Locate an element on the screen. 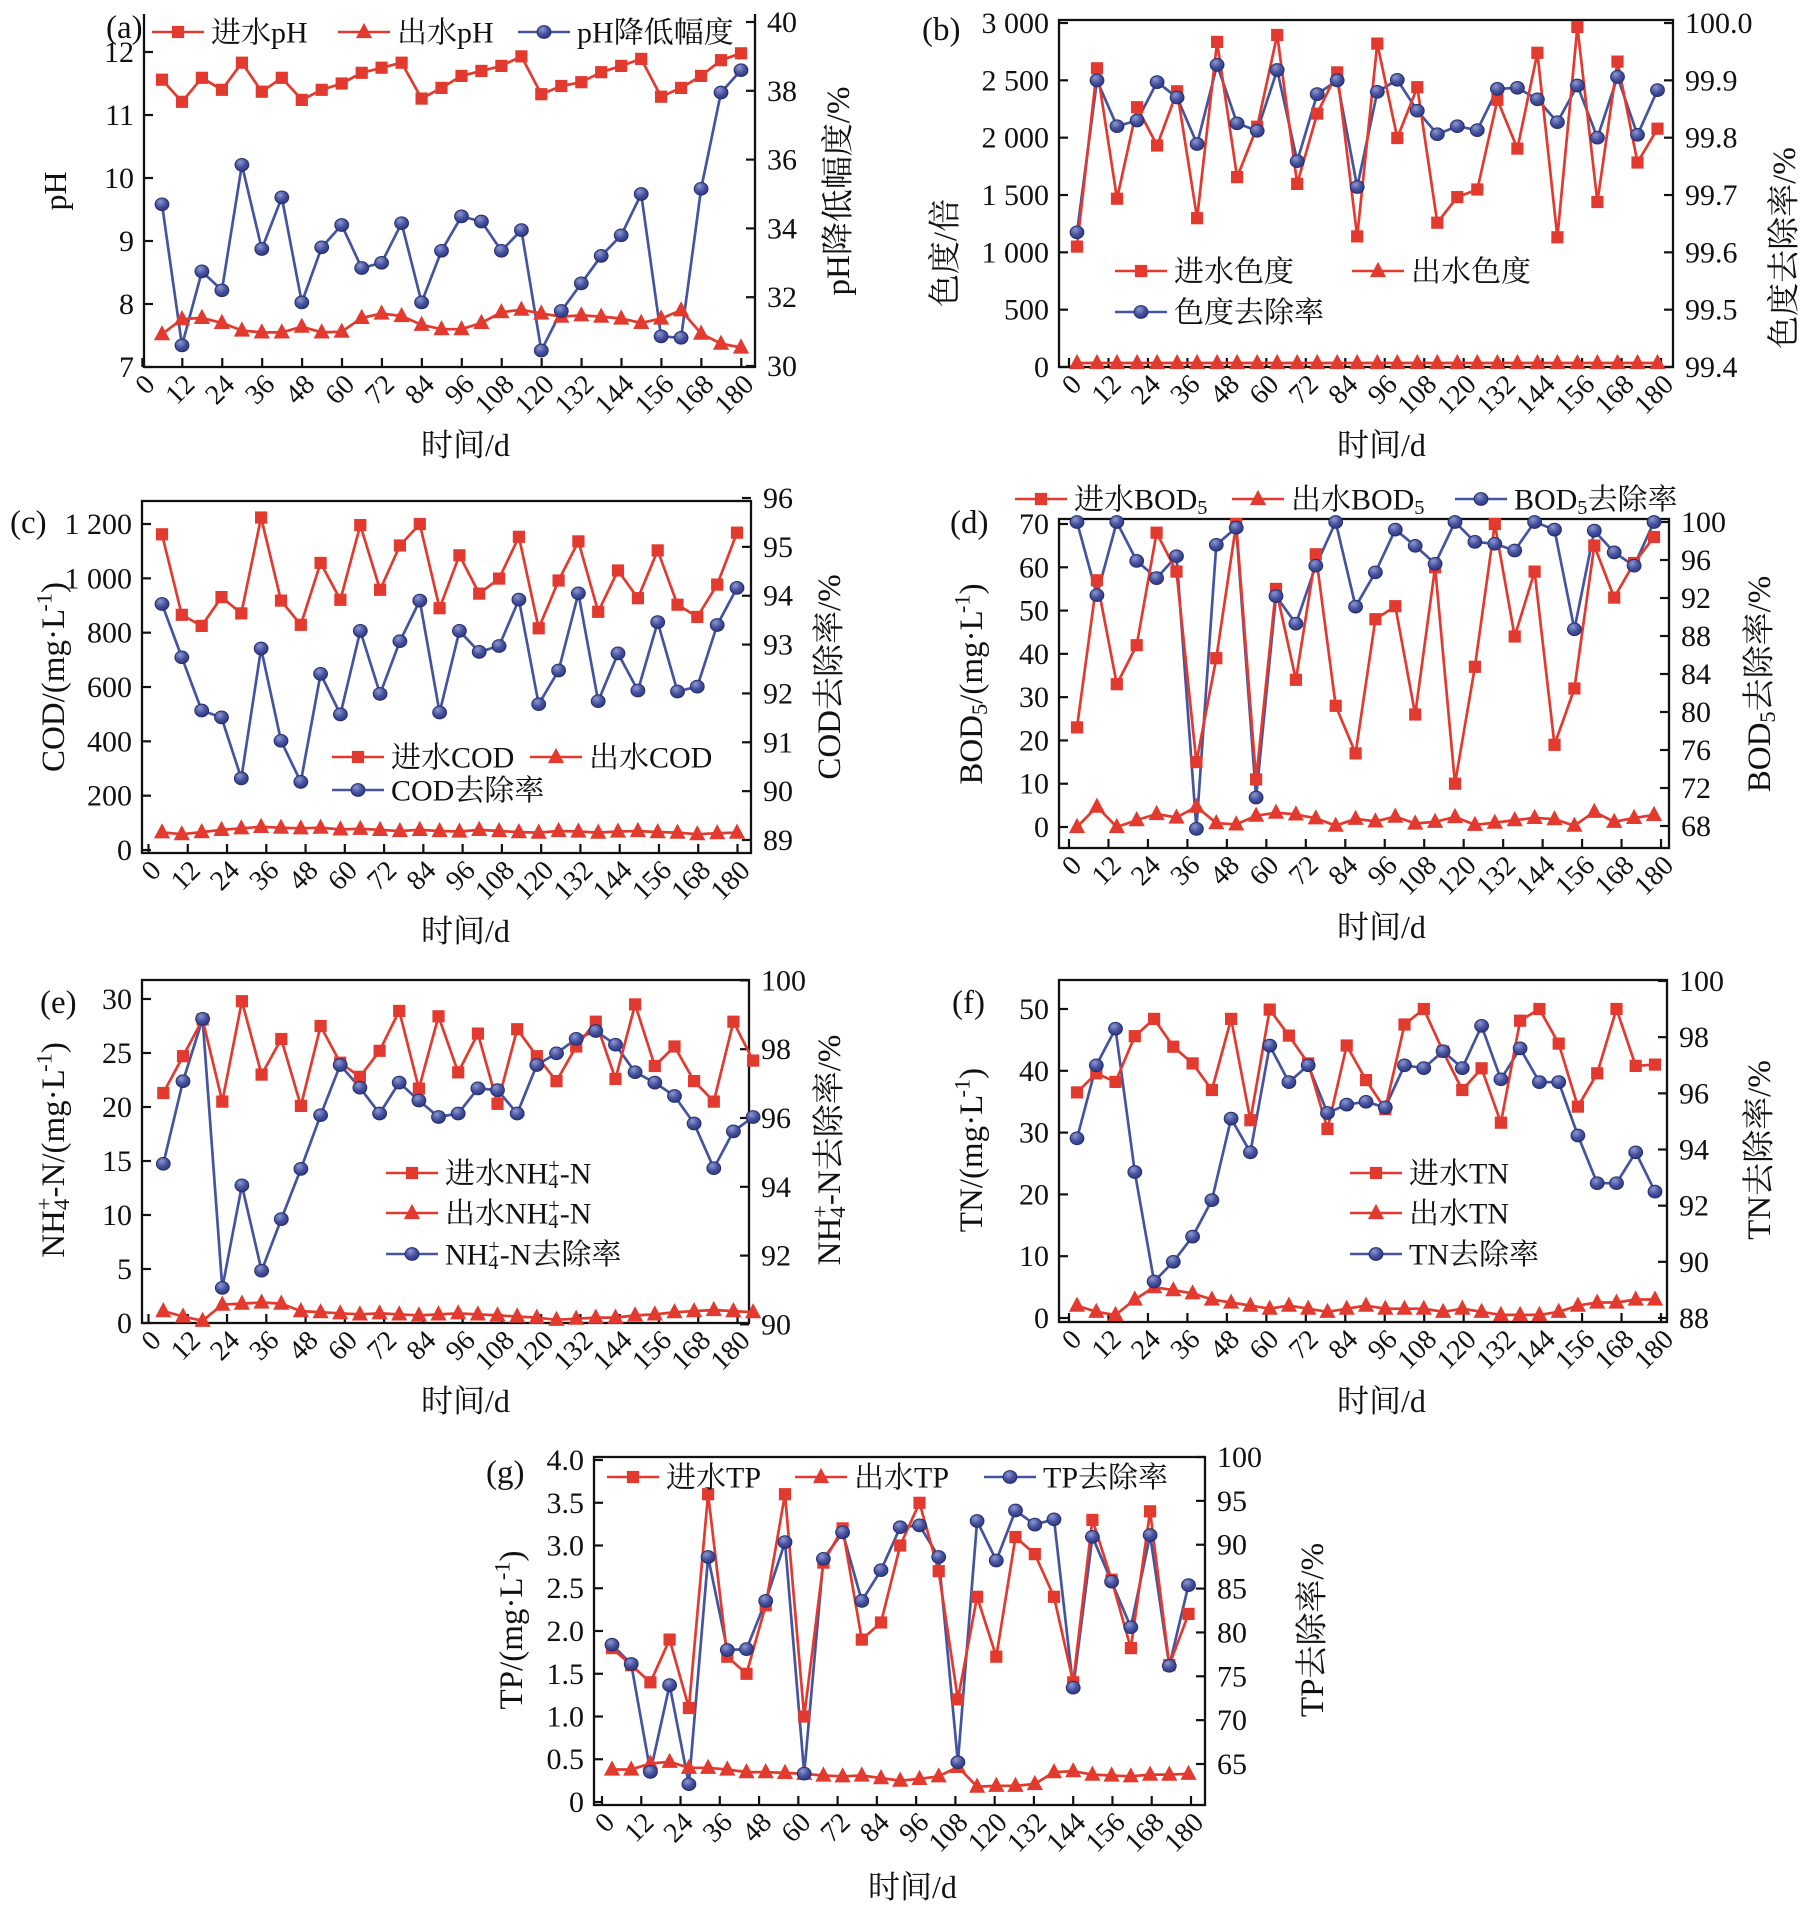  svg-text: (g) is located at coordinates (505, 1473).